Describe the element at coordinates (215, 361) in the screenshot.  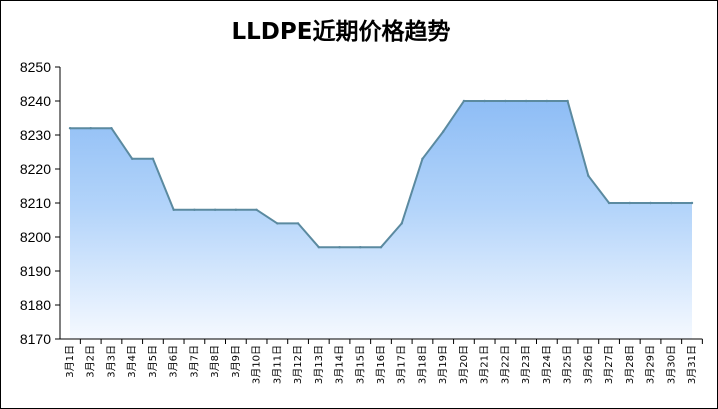
I see `x-tick-label-8: 3月8日` at that location.